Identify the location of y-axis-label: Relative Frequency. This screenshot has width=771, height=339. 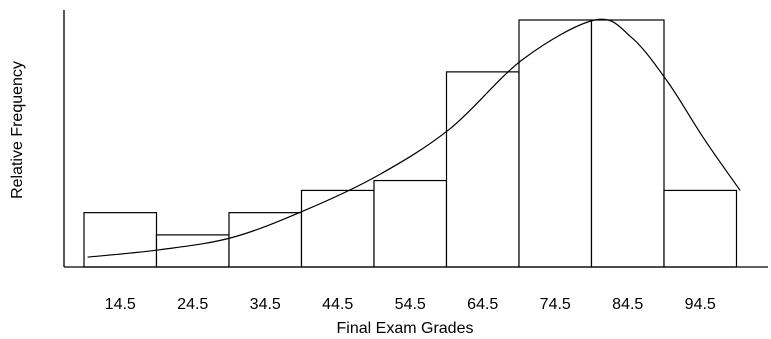
(17, 130).